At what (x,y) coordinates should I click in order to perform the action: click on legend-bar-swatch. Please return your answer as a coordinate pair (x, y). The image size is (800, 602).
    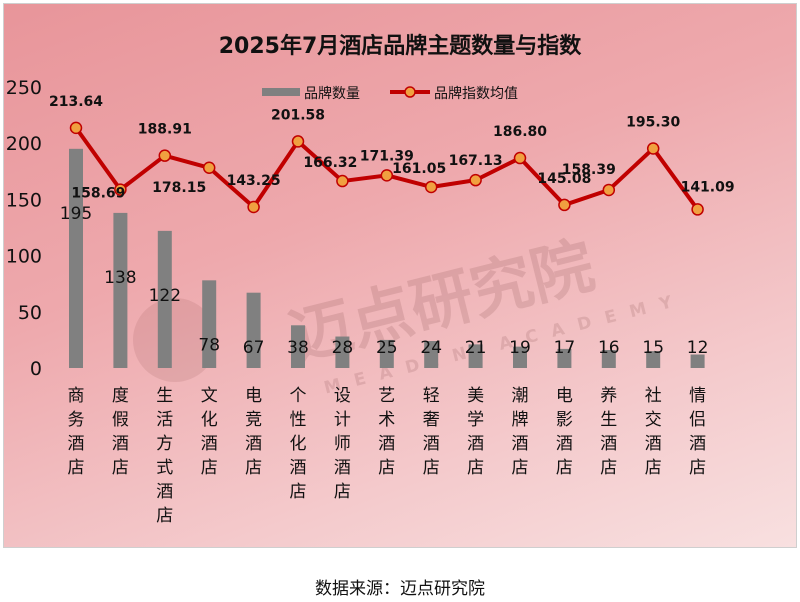
    Looking at the image, I should click on (281, 92).